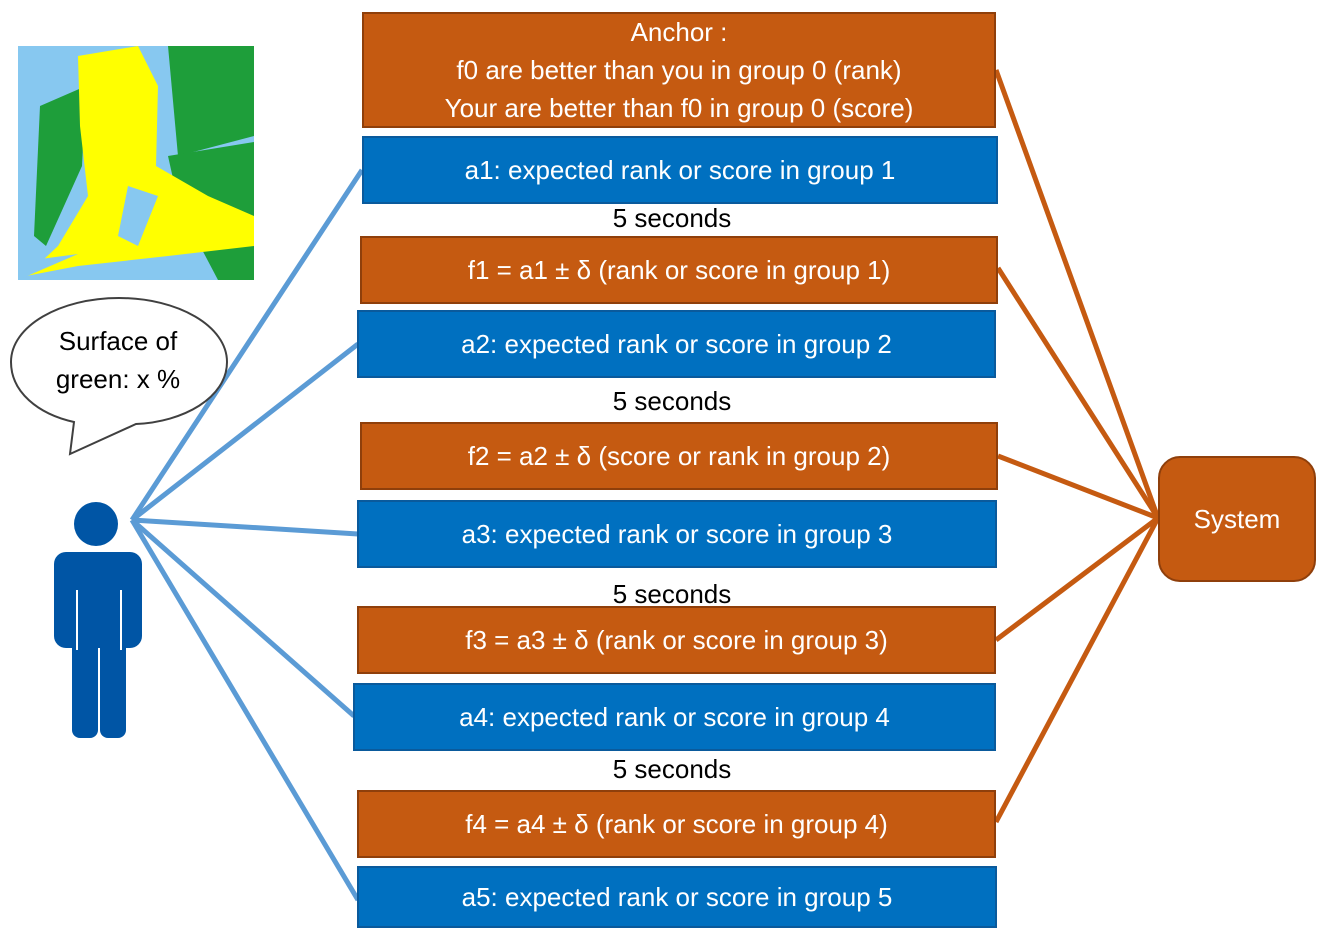  I want to click on f3-to-system-line, so click(1077, 579).